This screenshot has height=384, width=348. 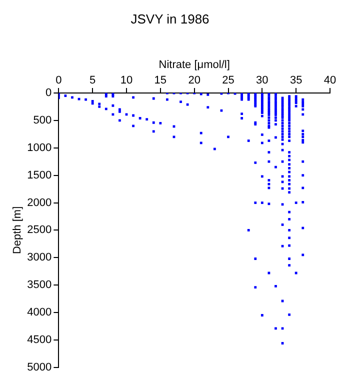 I want to click on y-tick-label: 4000, so click(x=39, y=312).